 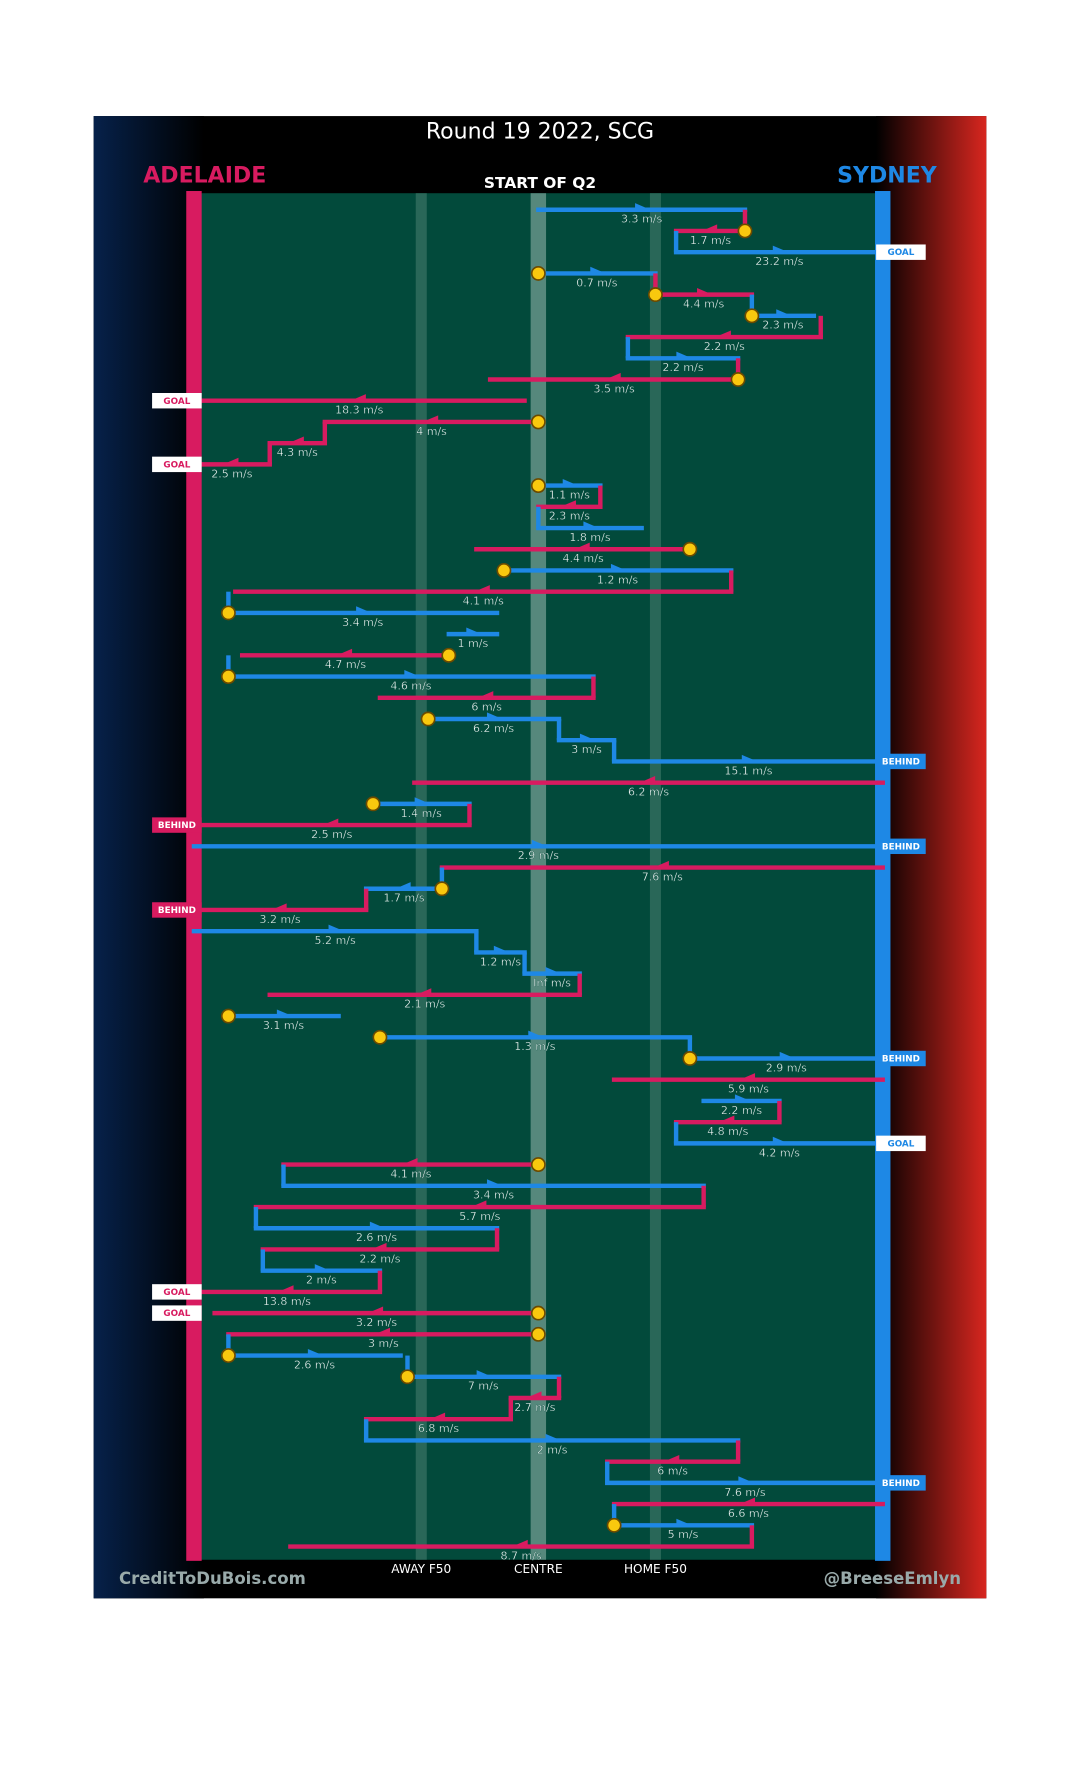 What do you see at coordinates (331, 834) in the screenshot?
I see `speed-label: 2.5 m/s` at bounding box center [331, 834].